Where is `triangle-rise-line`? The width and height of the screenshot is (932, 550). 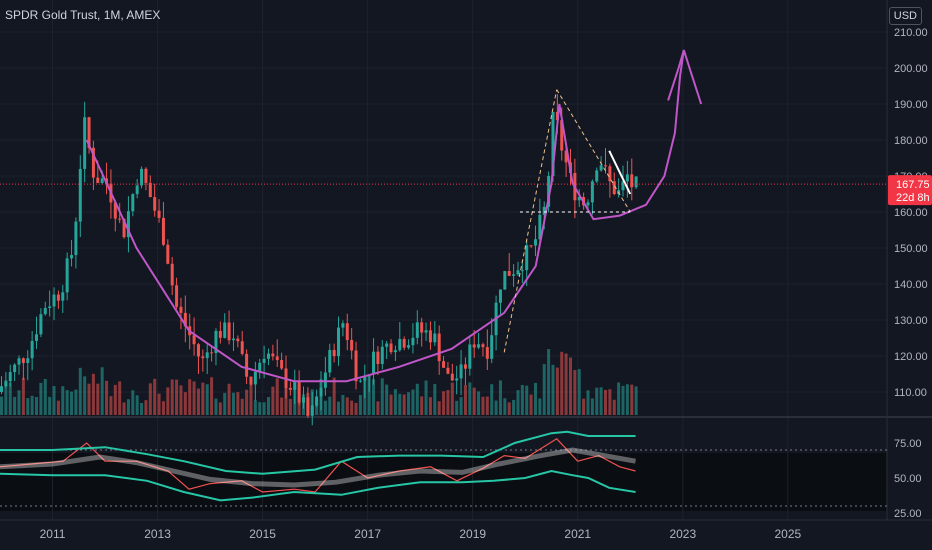
triangle-rise-line is located at coordinates (530, 221).